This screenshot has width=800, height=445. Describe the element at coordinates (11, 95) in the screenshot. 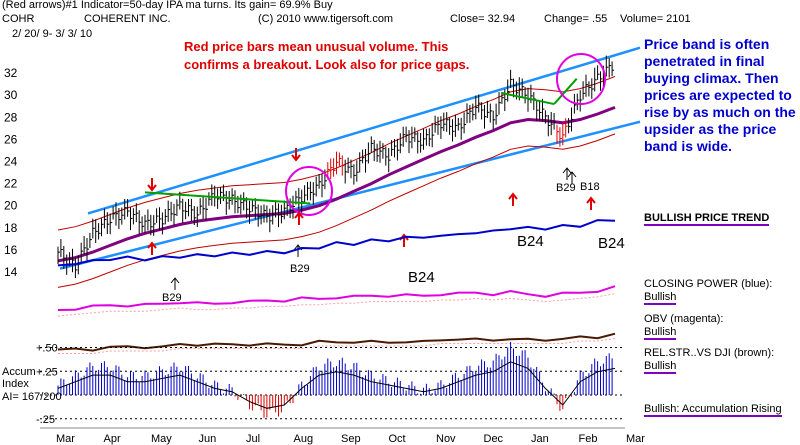

I see `price-tick-label: 30` at that location.